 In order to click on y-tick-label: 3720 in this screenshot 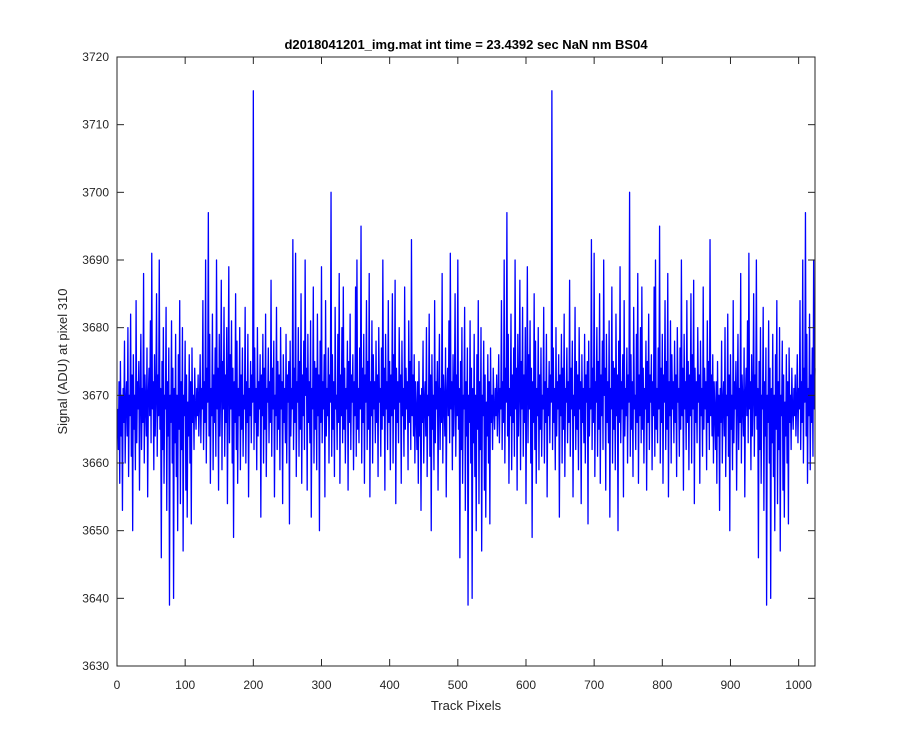, I will do `click(95, 57)`.